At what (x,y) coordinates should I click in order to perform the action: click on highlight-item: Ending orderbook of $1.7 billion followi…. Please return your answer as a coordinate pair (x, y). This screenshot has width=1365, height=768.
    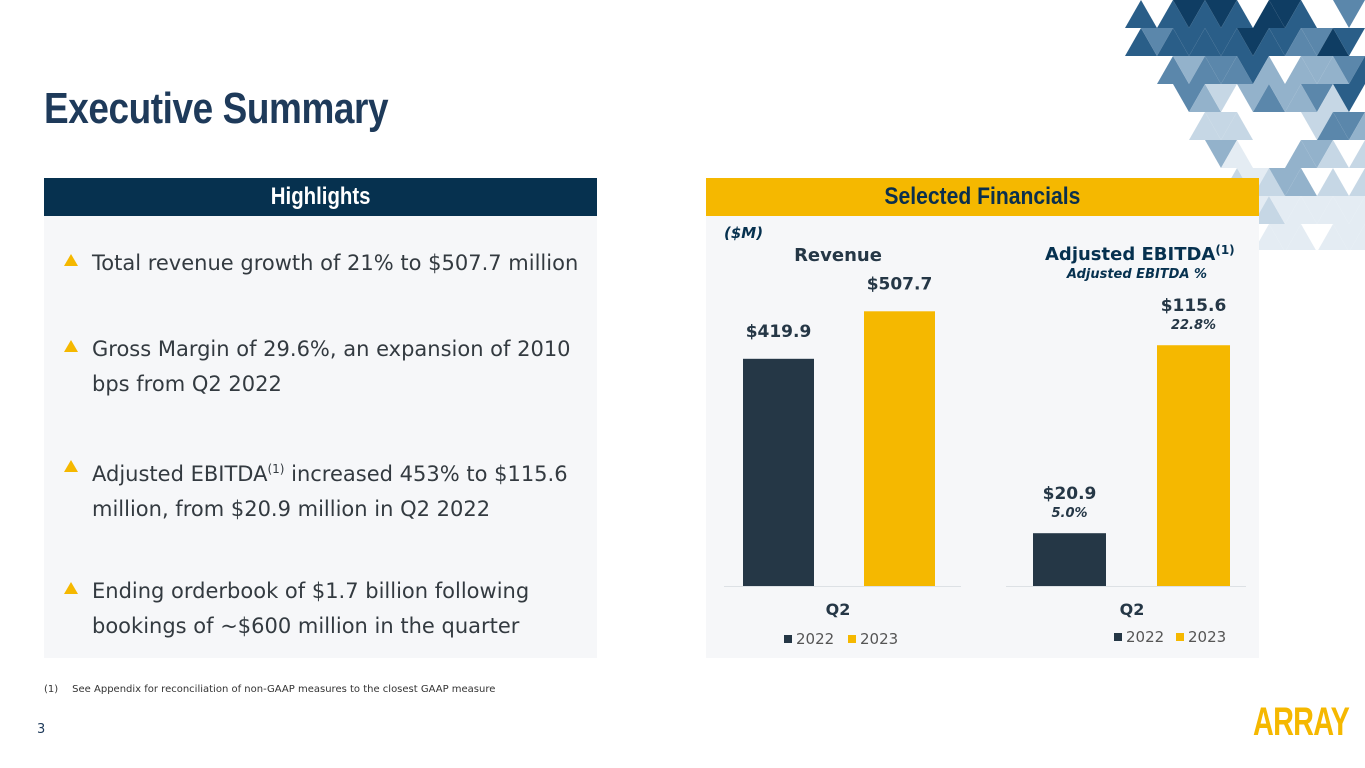
    Looking at the image, I should click on (324, 609).